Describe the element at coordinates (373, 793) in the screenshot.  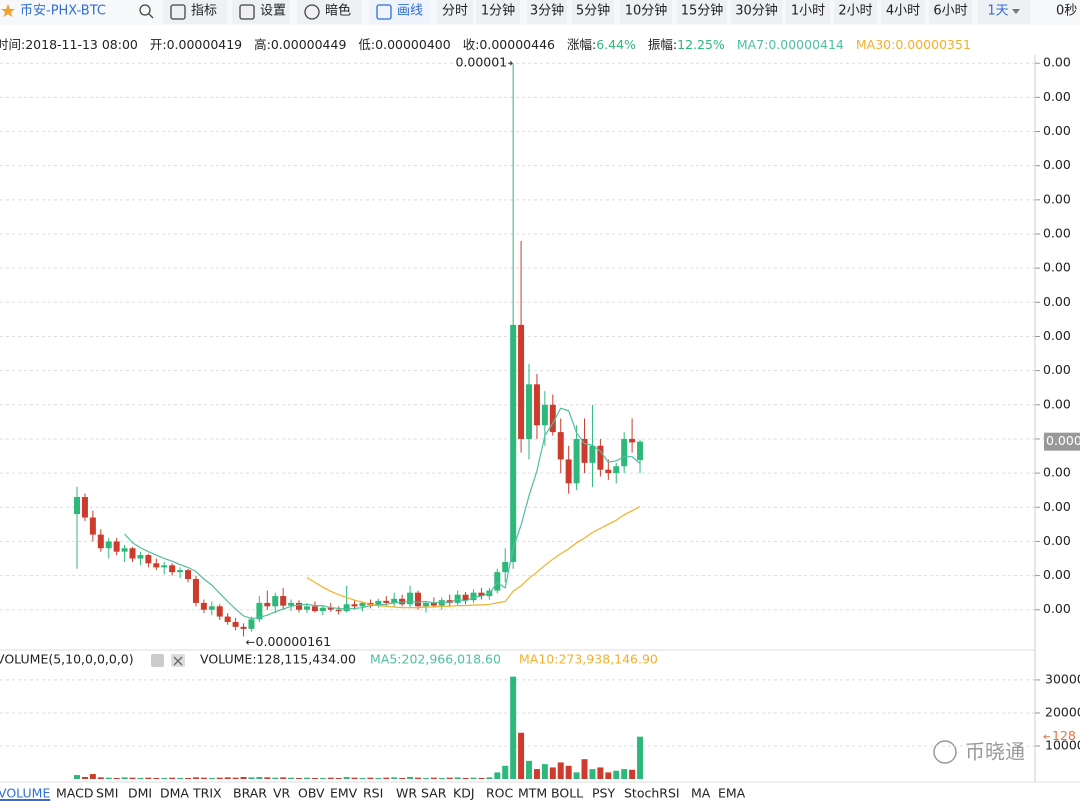
I see `indicator-tab: RSI` at that location.